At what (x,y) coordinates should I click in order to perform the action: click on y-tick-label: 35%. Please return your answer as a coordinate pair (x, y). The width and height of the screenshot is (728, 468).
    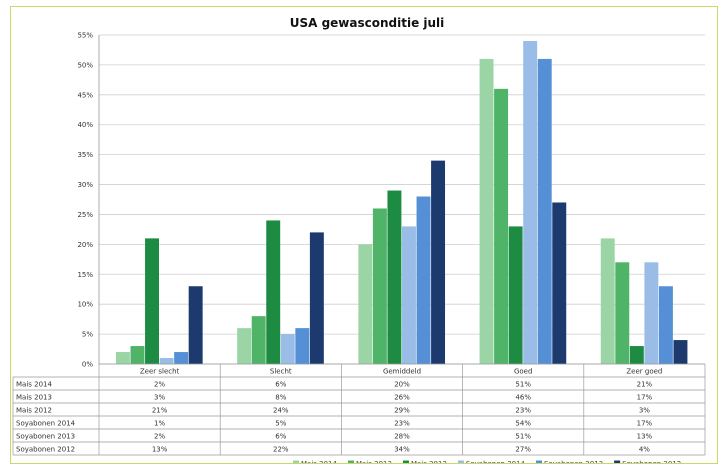
    Looking at the image, I should click on (85, 155).